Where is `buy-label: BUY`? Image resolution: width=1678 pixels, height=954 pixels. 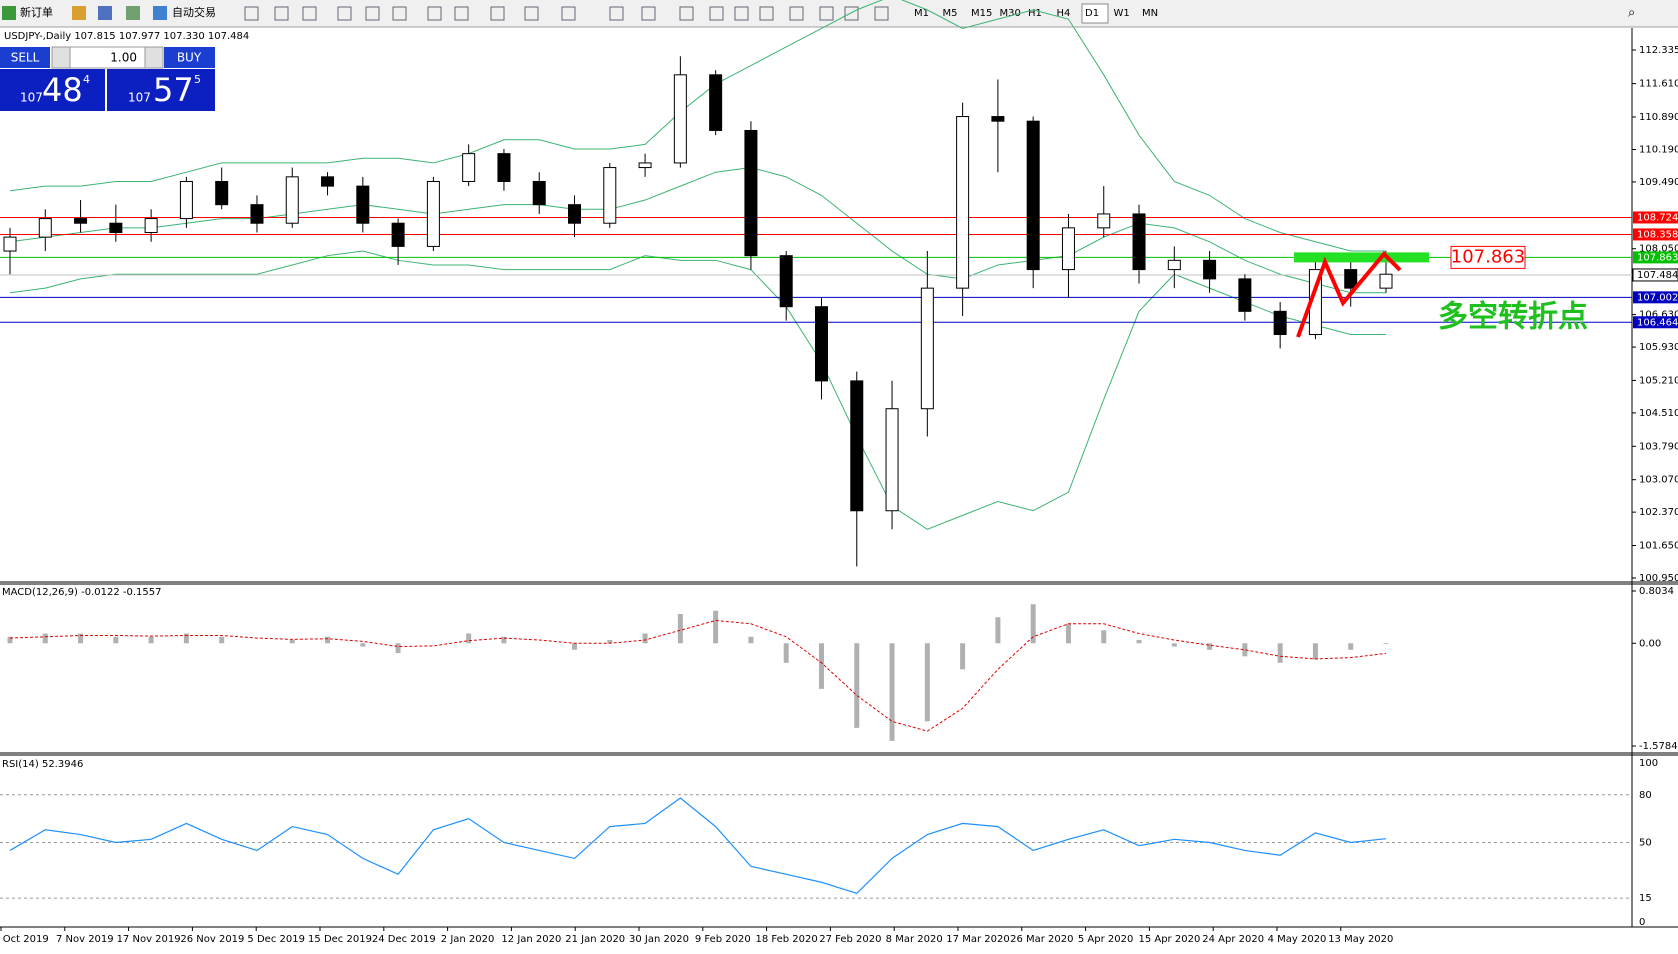
buy-label: BUY is located at coordinates (189, 58).